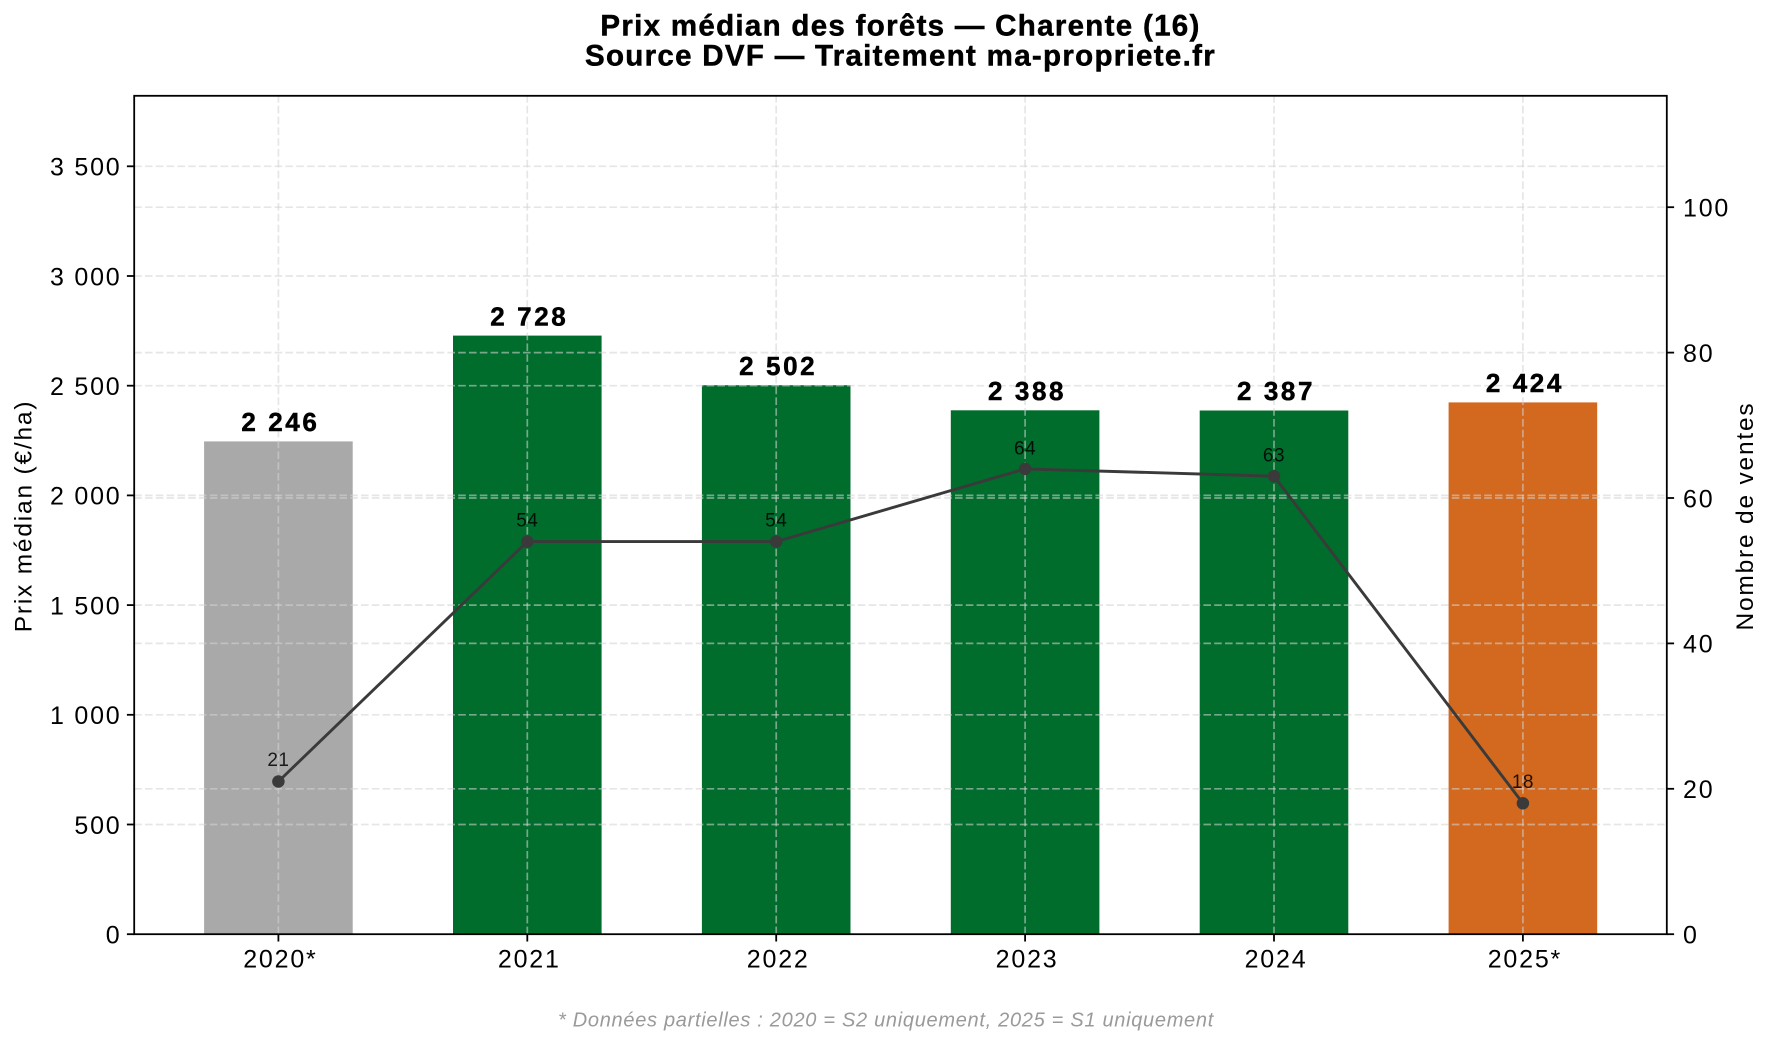  I want to click on svg-text: 60, so click(1698, 499).